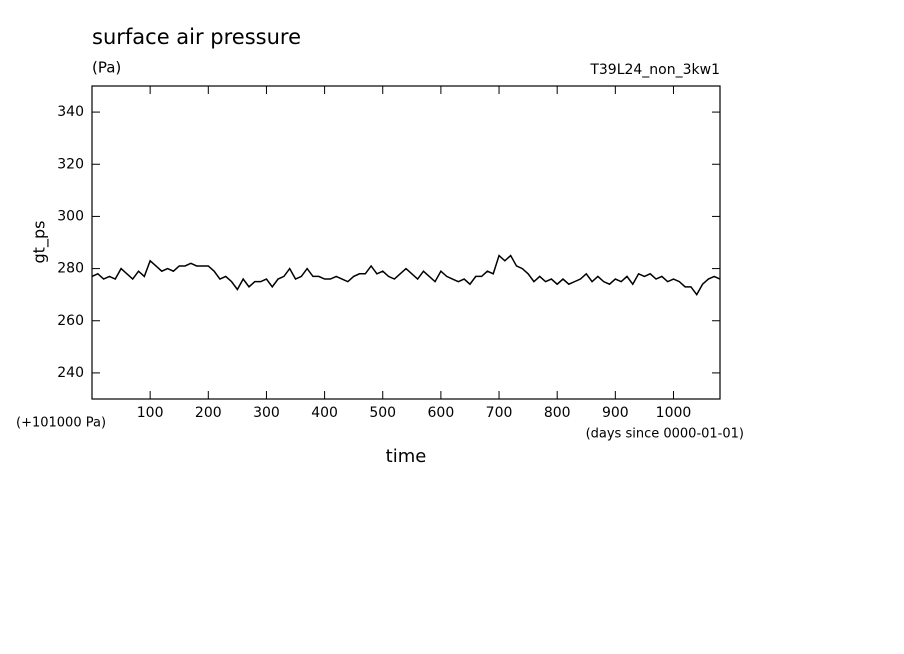 The image size is (904, 654). I want to click on x-tick-label: 500, so click(382, 413).